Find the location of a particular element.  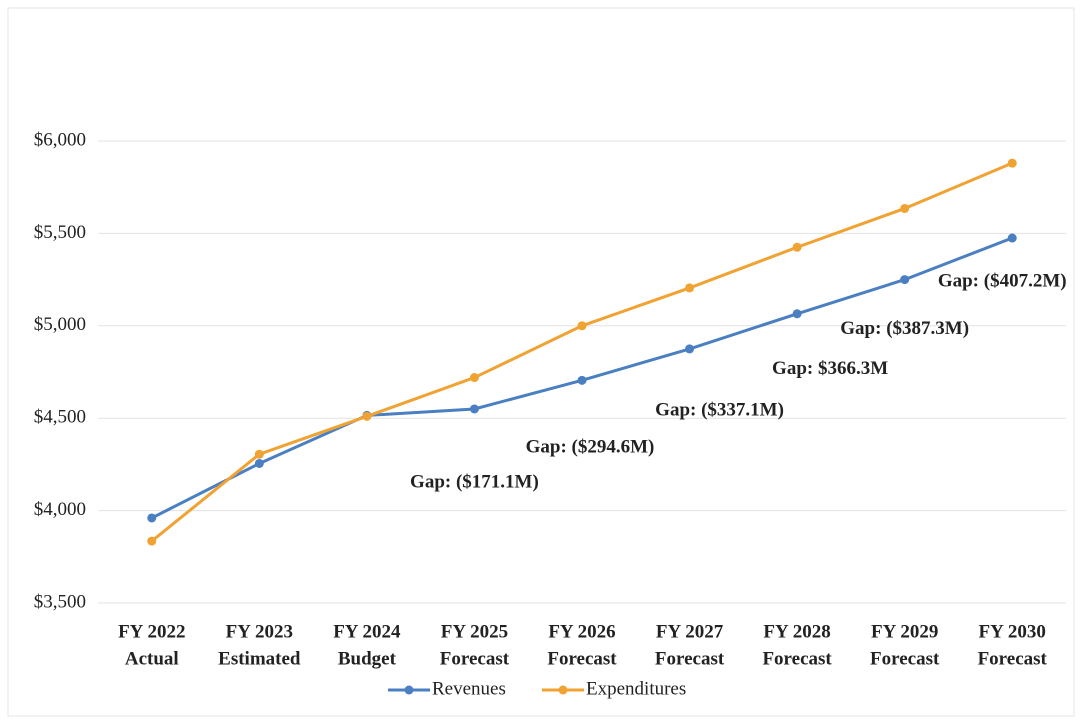

x-tick-label: FY 2027 is located at coordinates (690, 631).